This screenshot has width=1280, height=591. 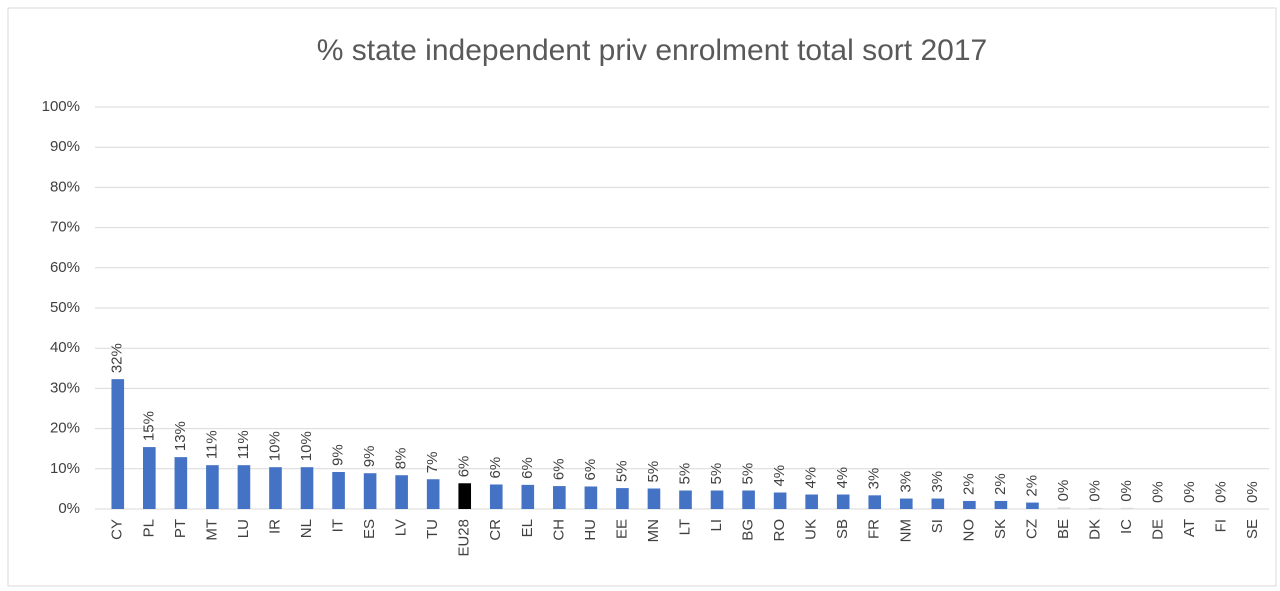 What do you see at coordinates (842, 529) in the screenshot?
I see `x-tick-label: SB` at bounding box center [842, 529].